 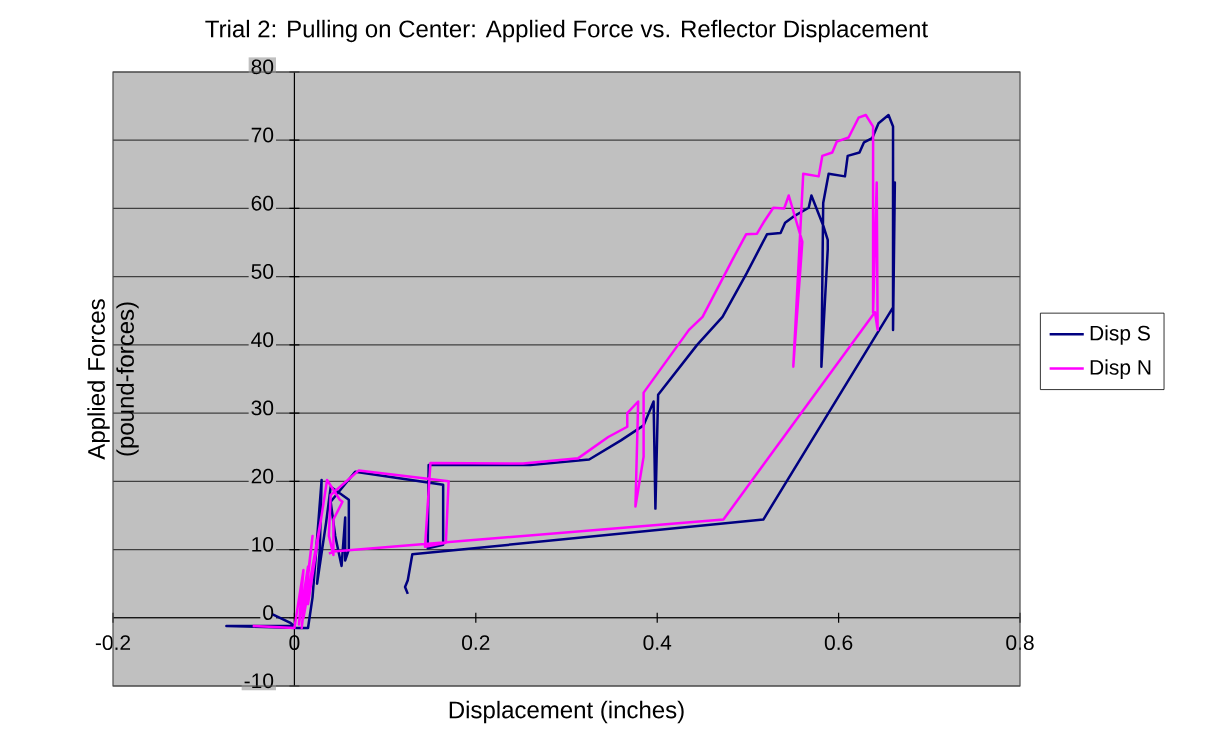 What do you see at coordinates (262, 340) in the screenshot?
I see `y-tick-label: 40` at bounding box center [262, 340].